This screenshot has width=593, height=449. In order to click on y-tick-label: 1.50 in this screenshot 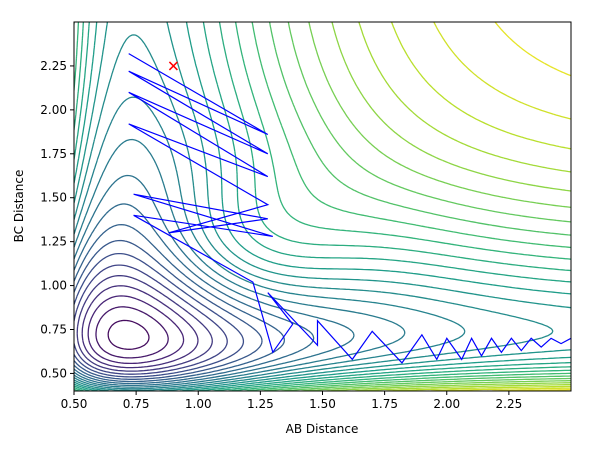, I will do `click(53, 198)`.